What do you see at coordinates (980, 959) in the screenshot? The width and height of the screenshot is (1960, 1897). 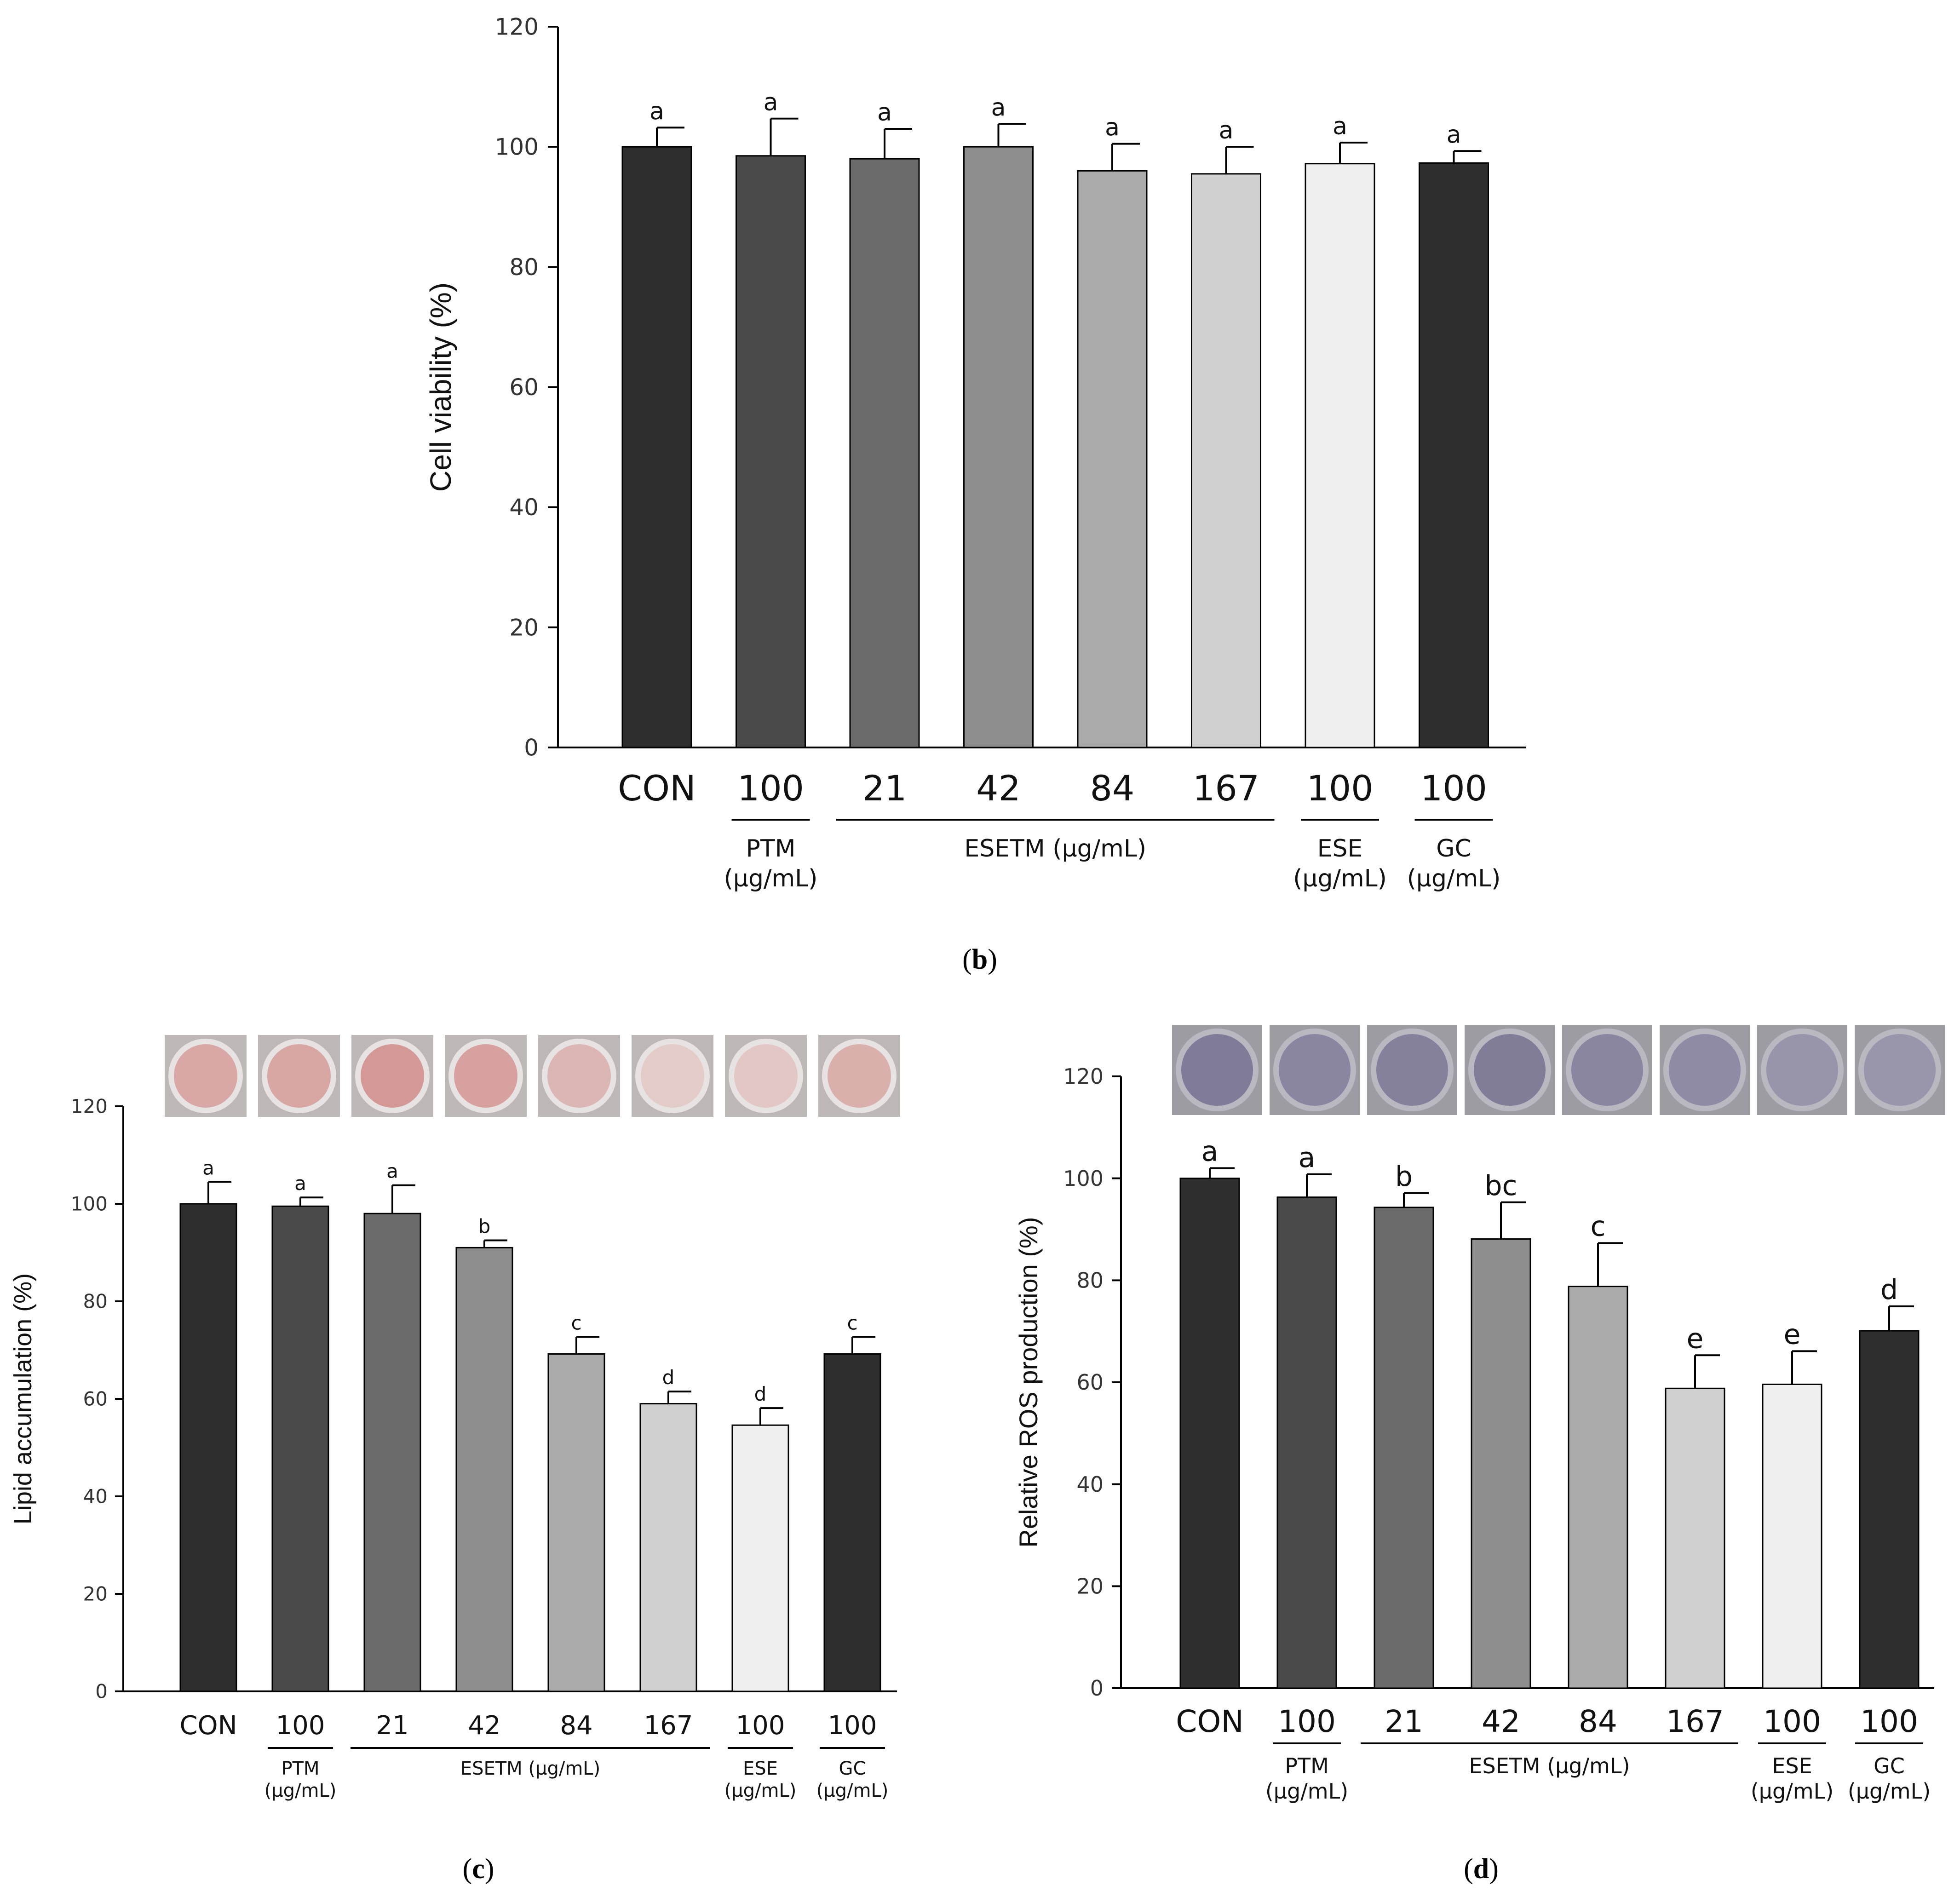 I see `panel-label-b-letter: b` at bounding box center [980, 959].